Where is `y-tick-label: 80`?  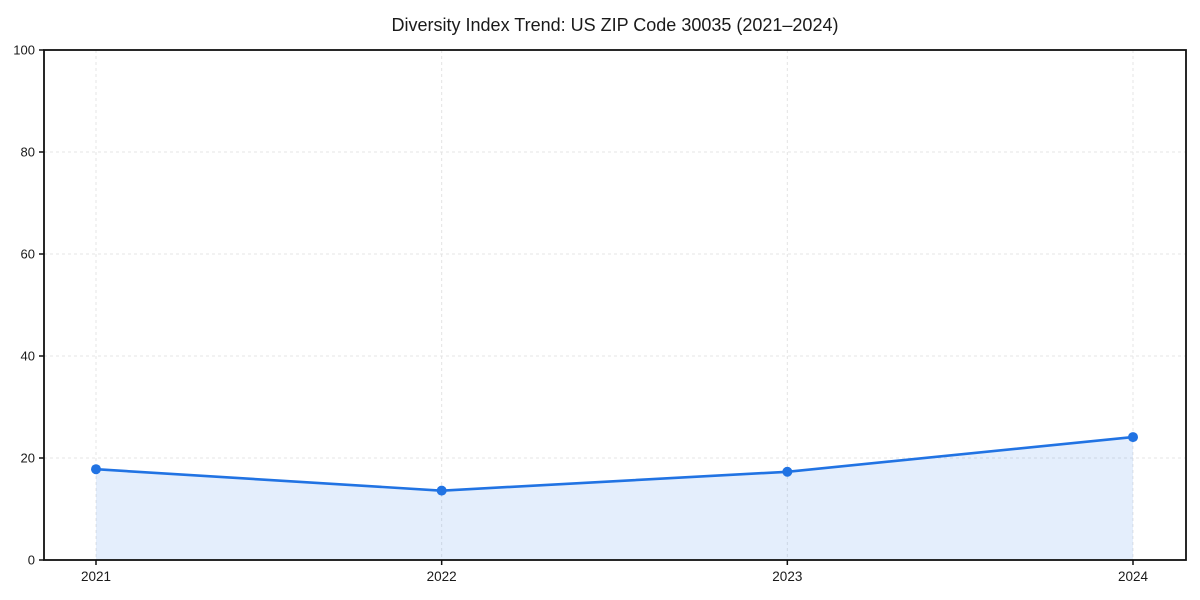
y-tick-label: 80 is located at coordinates (28, 152).